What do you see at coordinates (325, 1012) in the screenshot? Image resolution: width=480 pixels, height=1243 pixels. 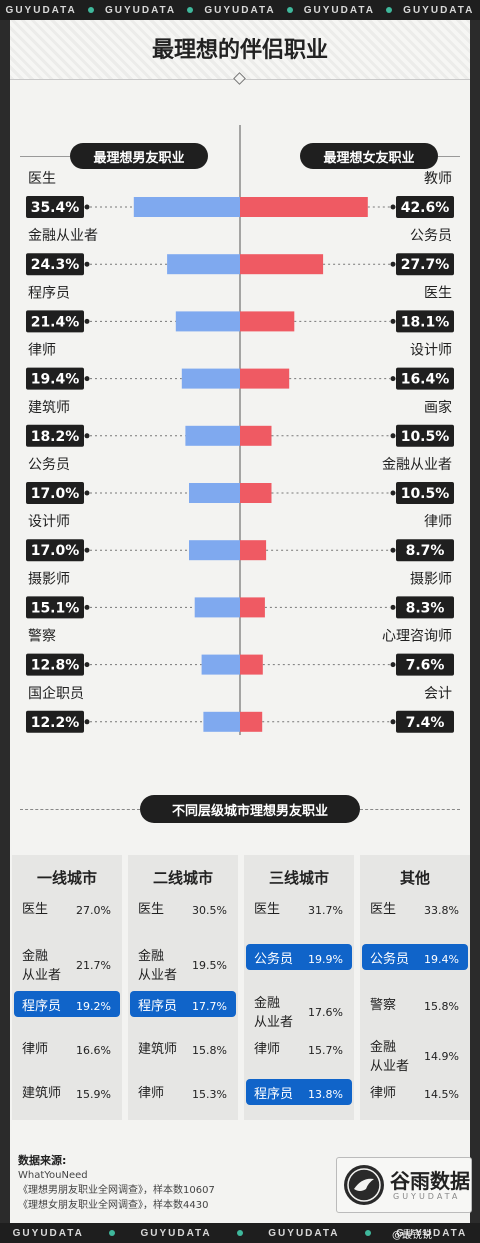 I see `city-value: 17.6%` at bounding box center [325, 1012].